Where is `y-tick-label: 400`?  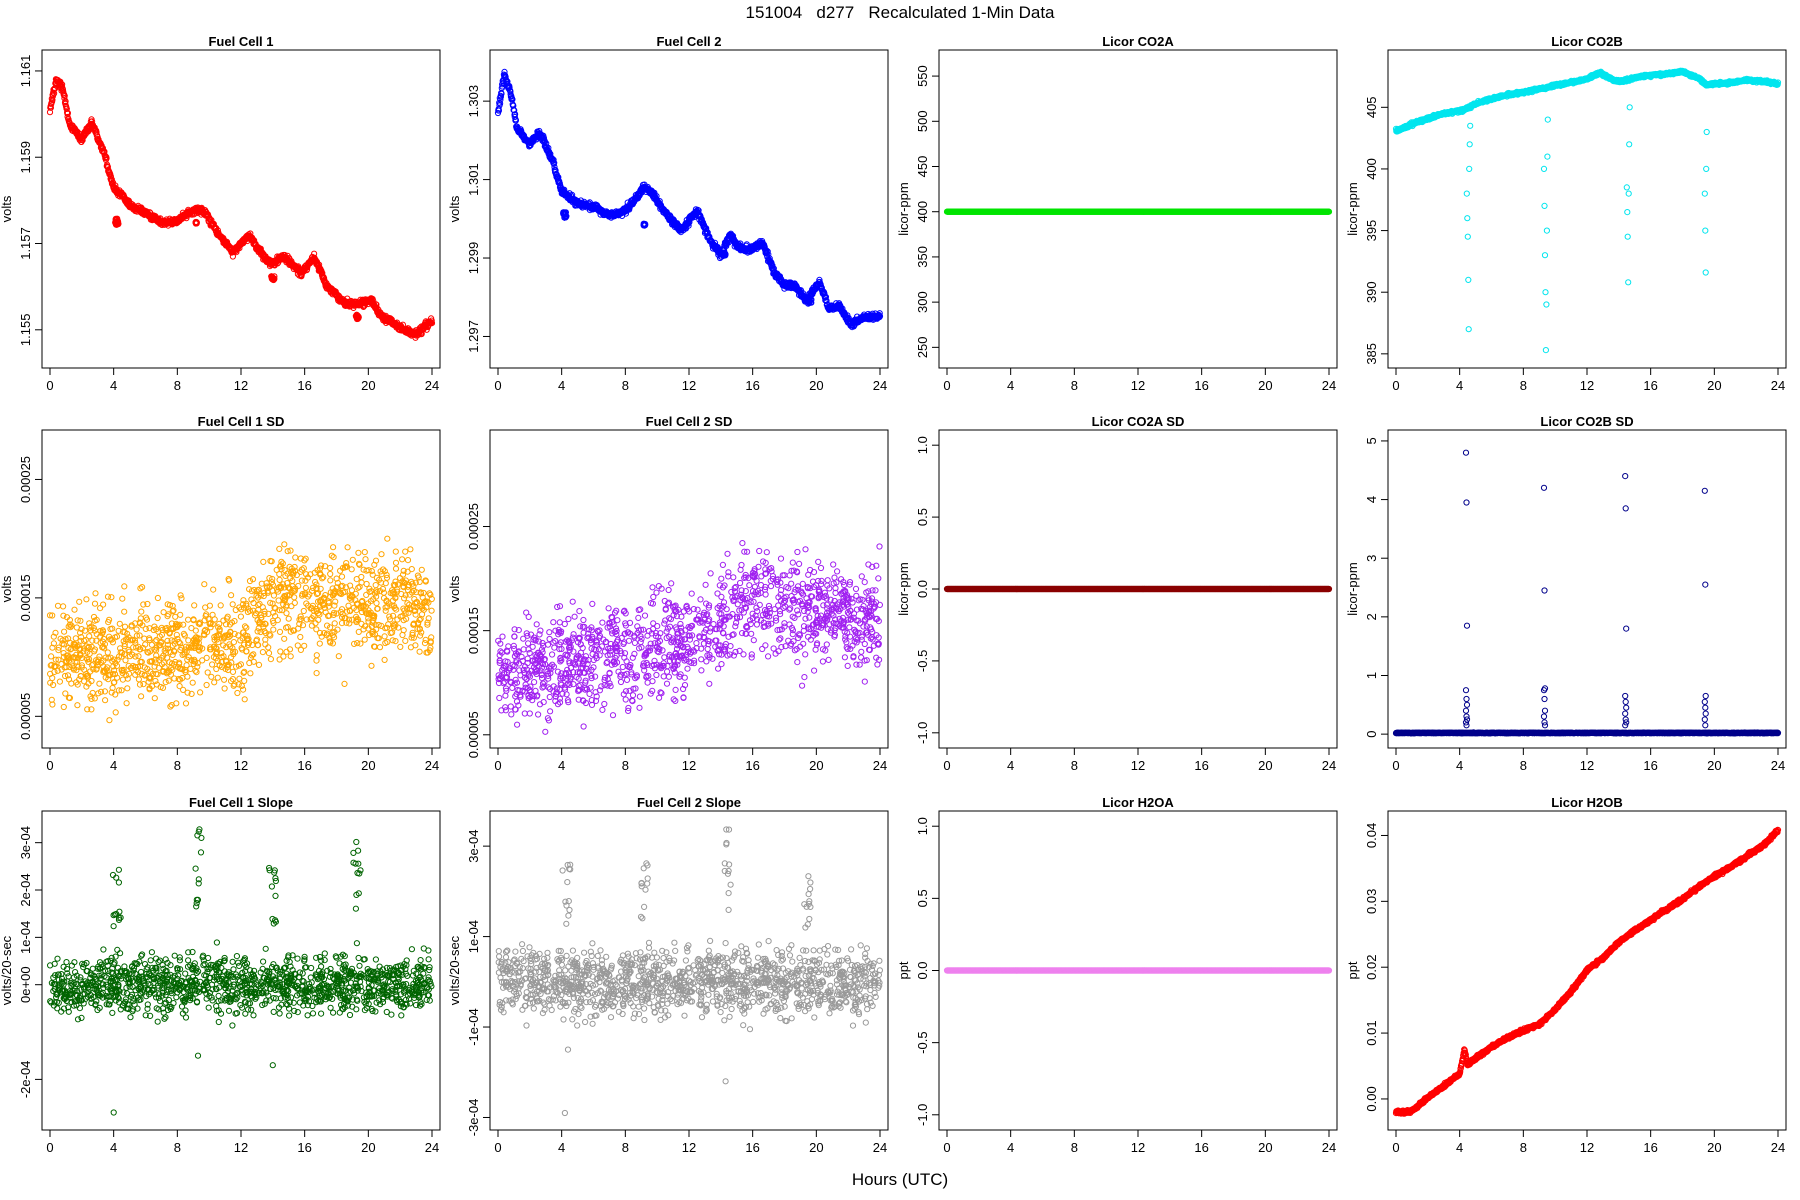
y-tick-label: 400 is located at coordinates (922, 212).